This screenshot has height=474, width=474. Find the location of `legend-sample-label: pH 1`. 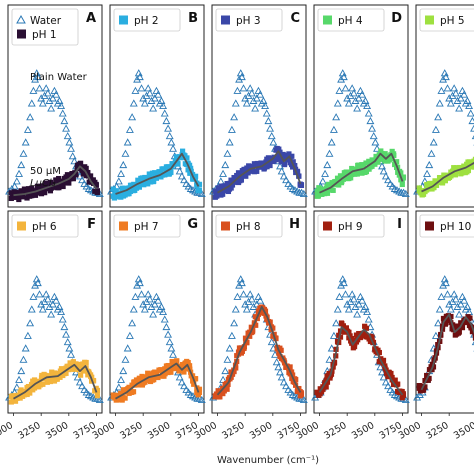

legend-sample-label: pH 1 is located at coordinates (44, 35).